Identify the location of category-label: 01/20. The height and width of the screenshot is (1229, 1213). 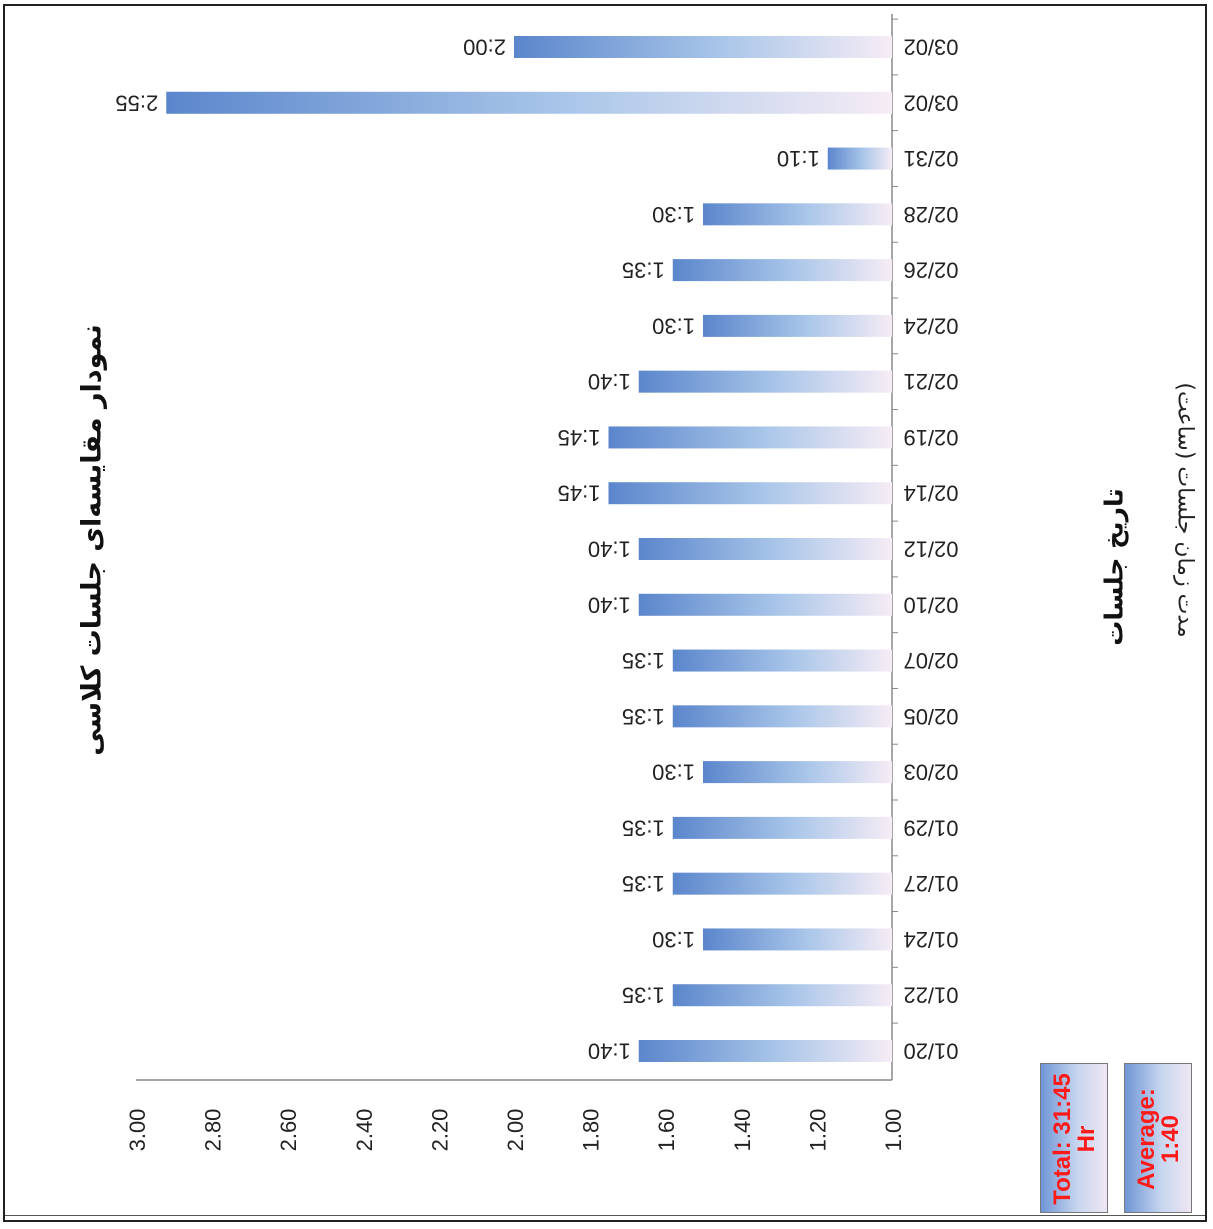
(930, 1051).